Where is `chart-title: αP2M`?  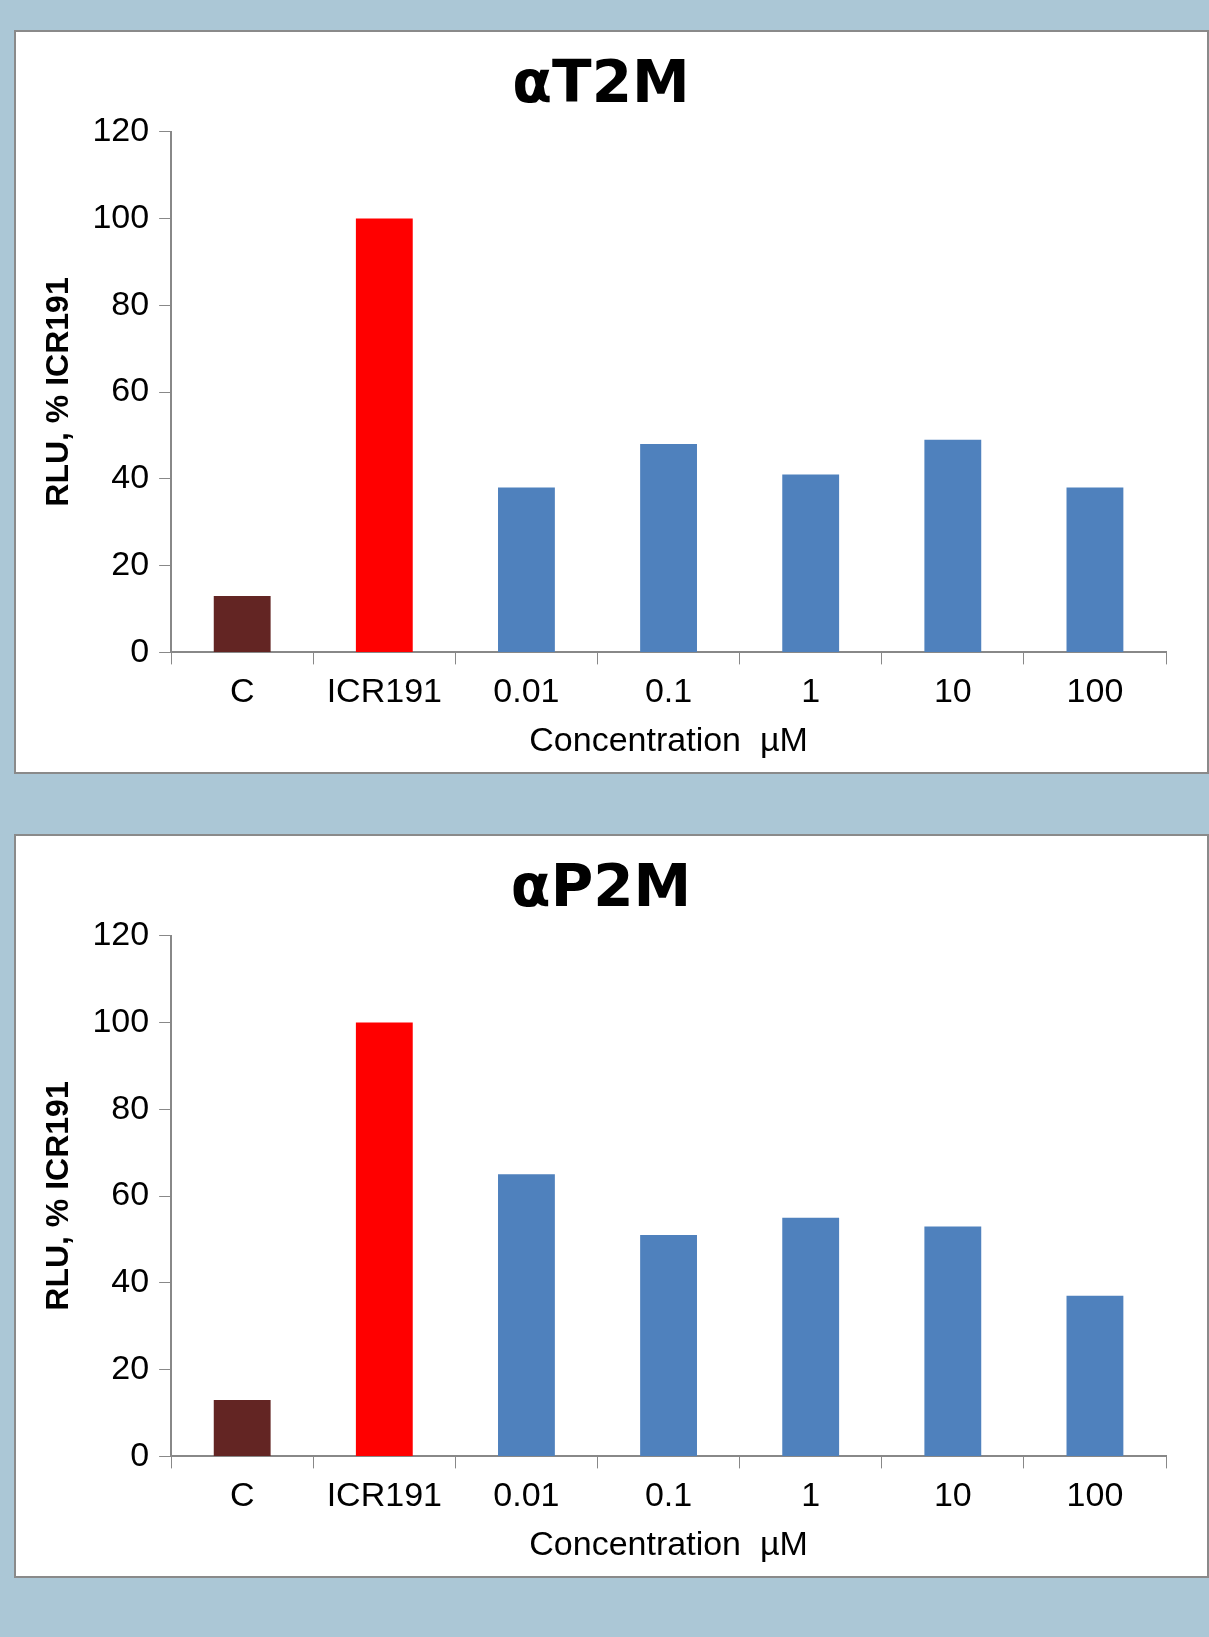 chart-title: αP2M is located at coordinates (601, 885).